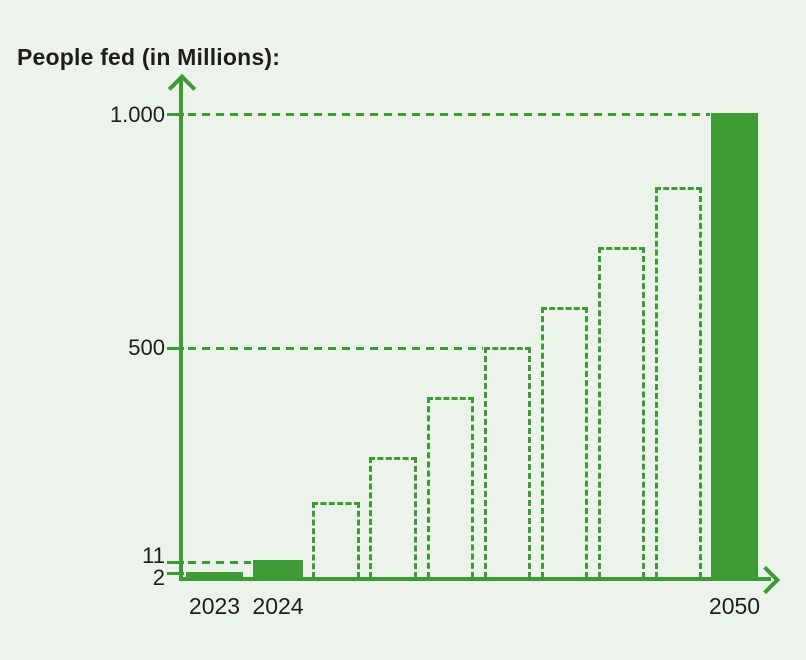 The width and height of the screenshot is (806, 660). Describe the element at coordinates (146, 347) in the screenshot. I see `y-axis-label-500: 500` at that location.